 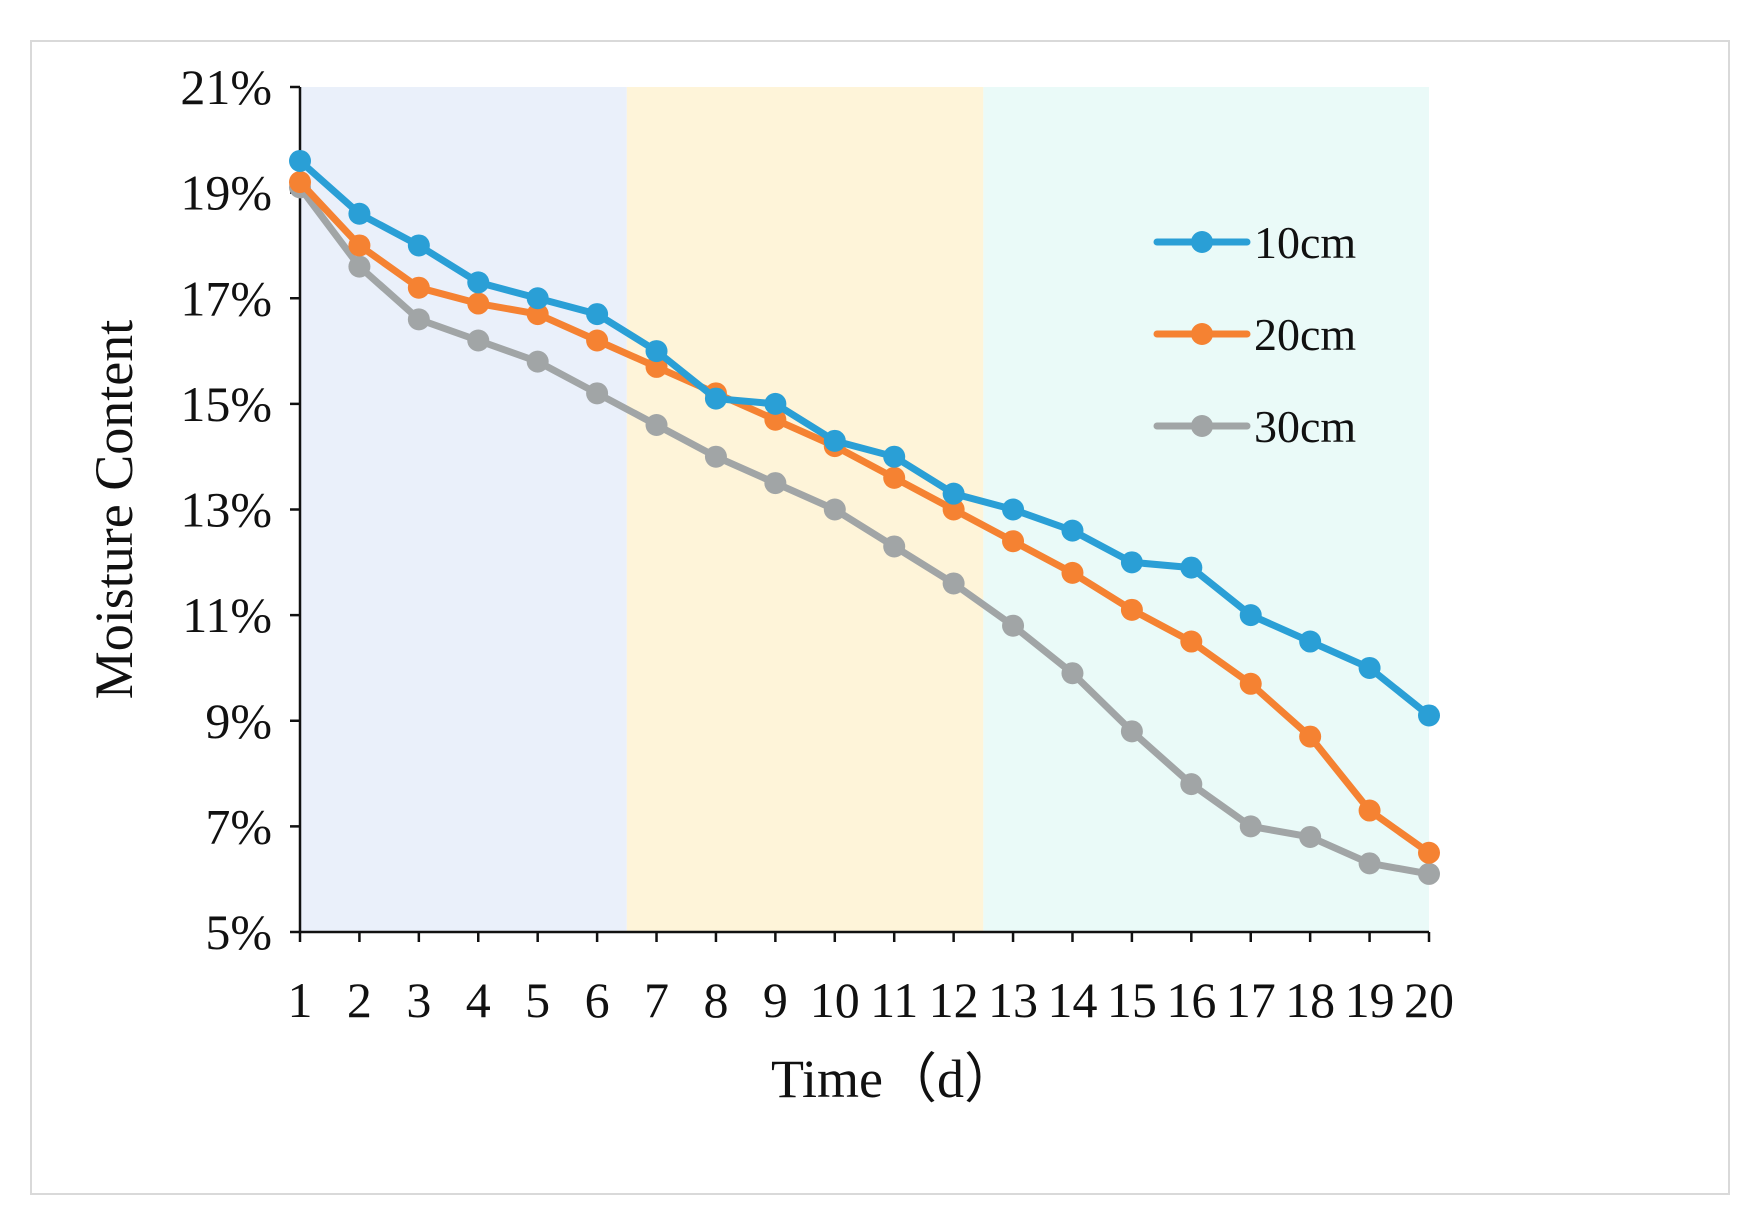 What do you see at coordinates (227, 615) in the screenshot?
I see `y-tick-label: 11%` at bounding box center [227, 615].